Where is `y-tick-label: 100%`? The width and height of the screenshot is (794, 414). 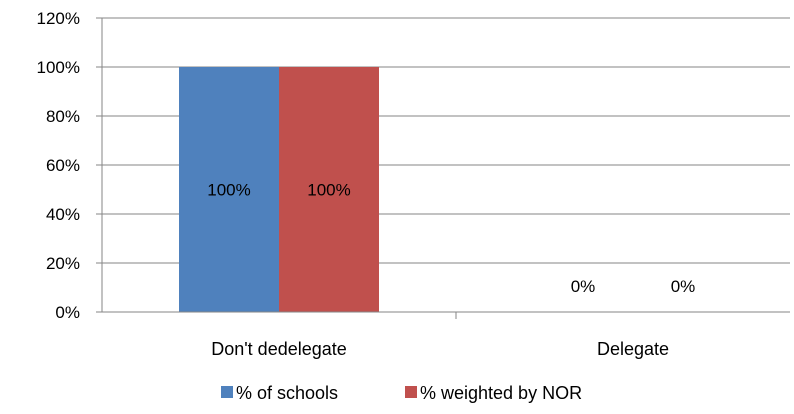
y-tick-label: 100% is located at coordinates (58, 67).